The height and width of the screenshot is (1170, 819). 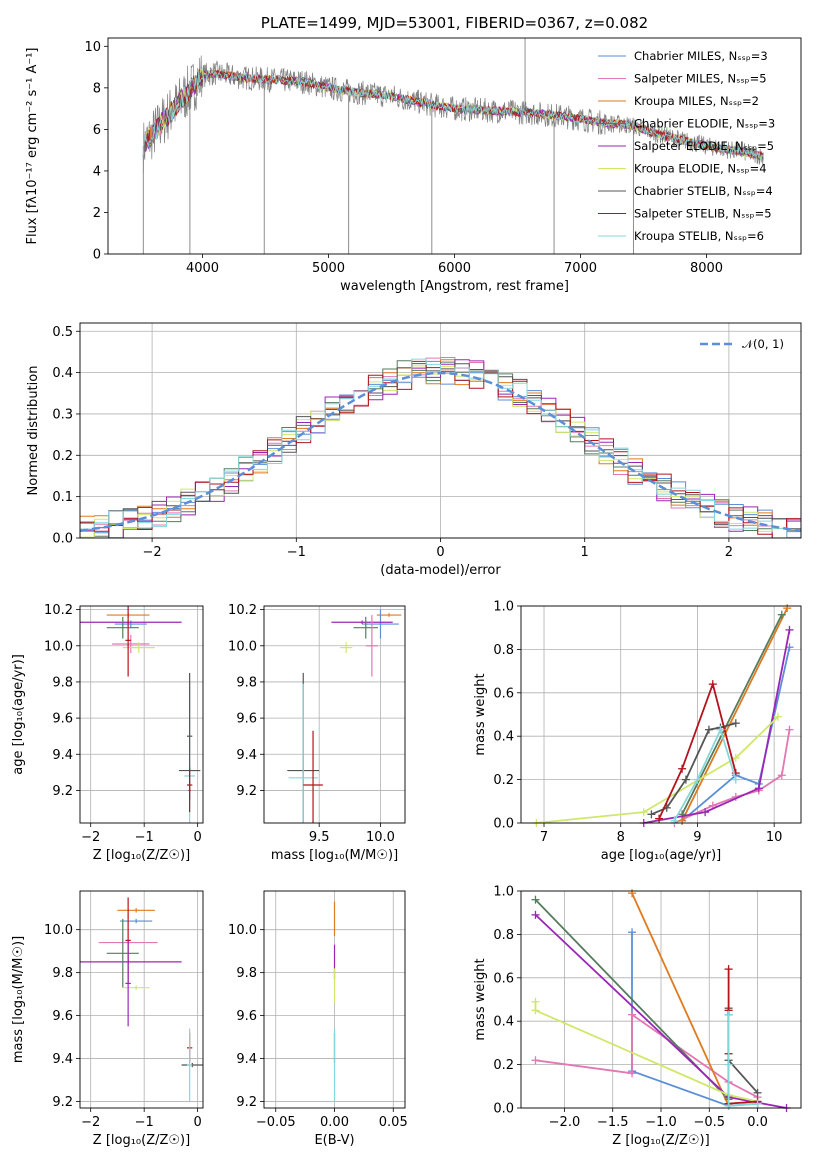 What do you see at coordinates (334, 1122) in the screenshot?
I see `x-tick-label: 0.00` at bounding box center [334, 1122].